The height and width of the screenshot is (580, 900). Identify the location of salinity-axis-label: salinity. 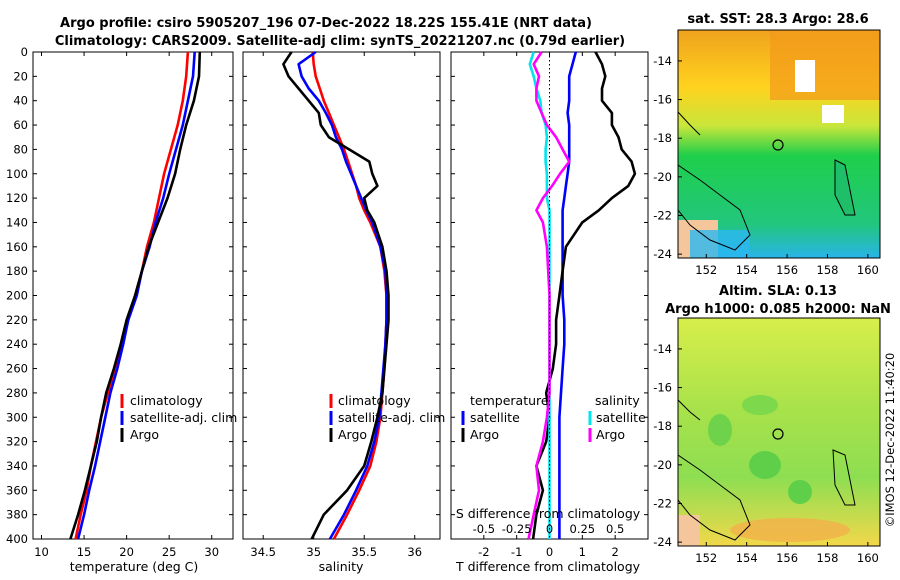
(341, 566).